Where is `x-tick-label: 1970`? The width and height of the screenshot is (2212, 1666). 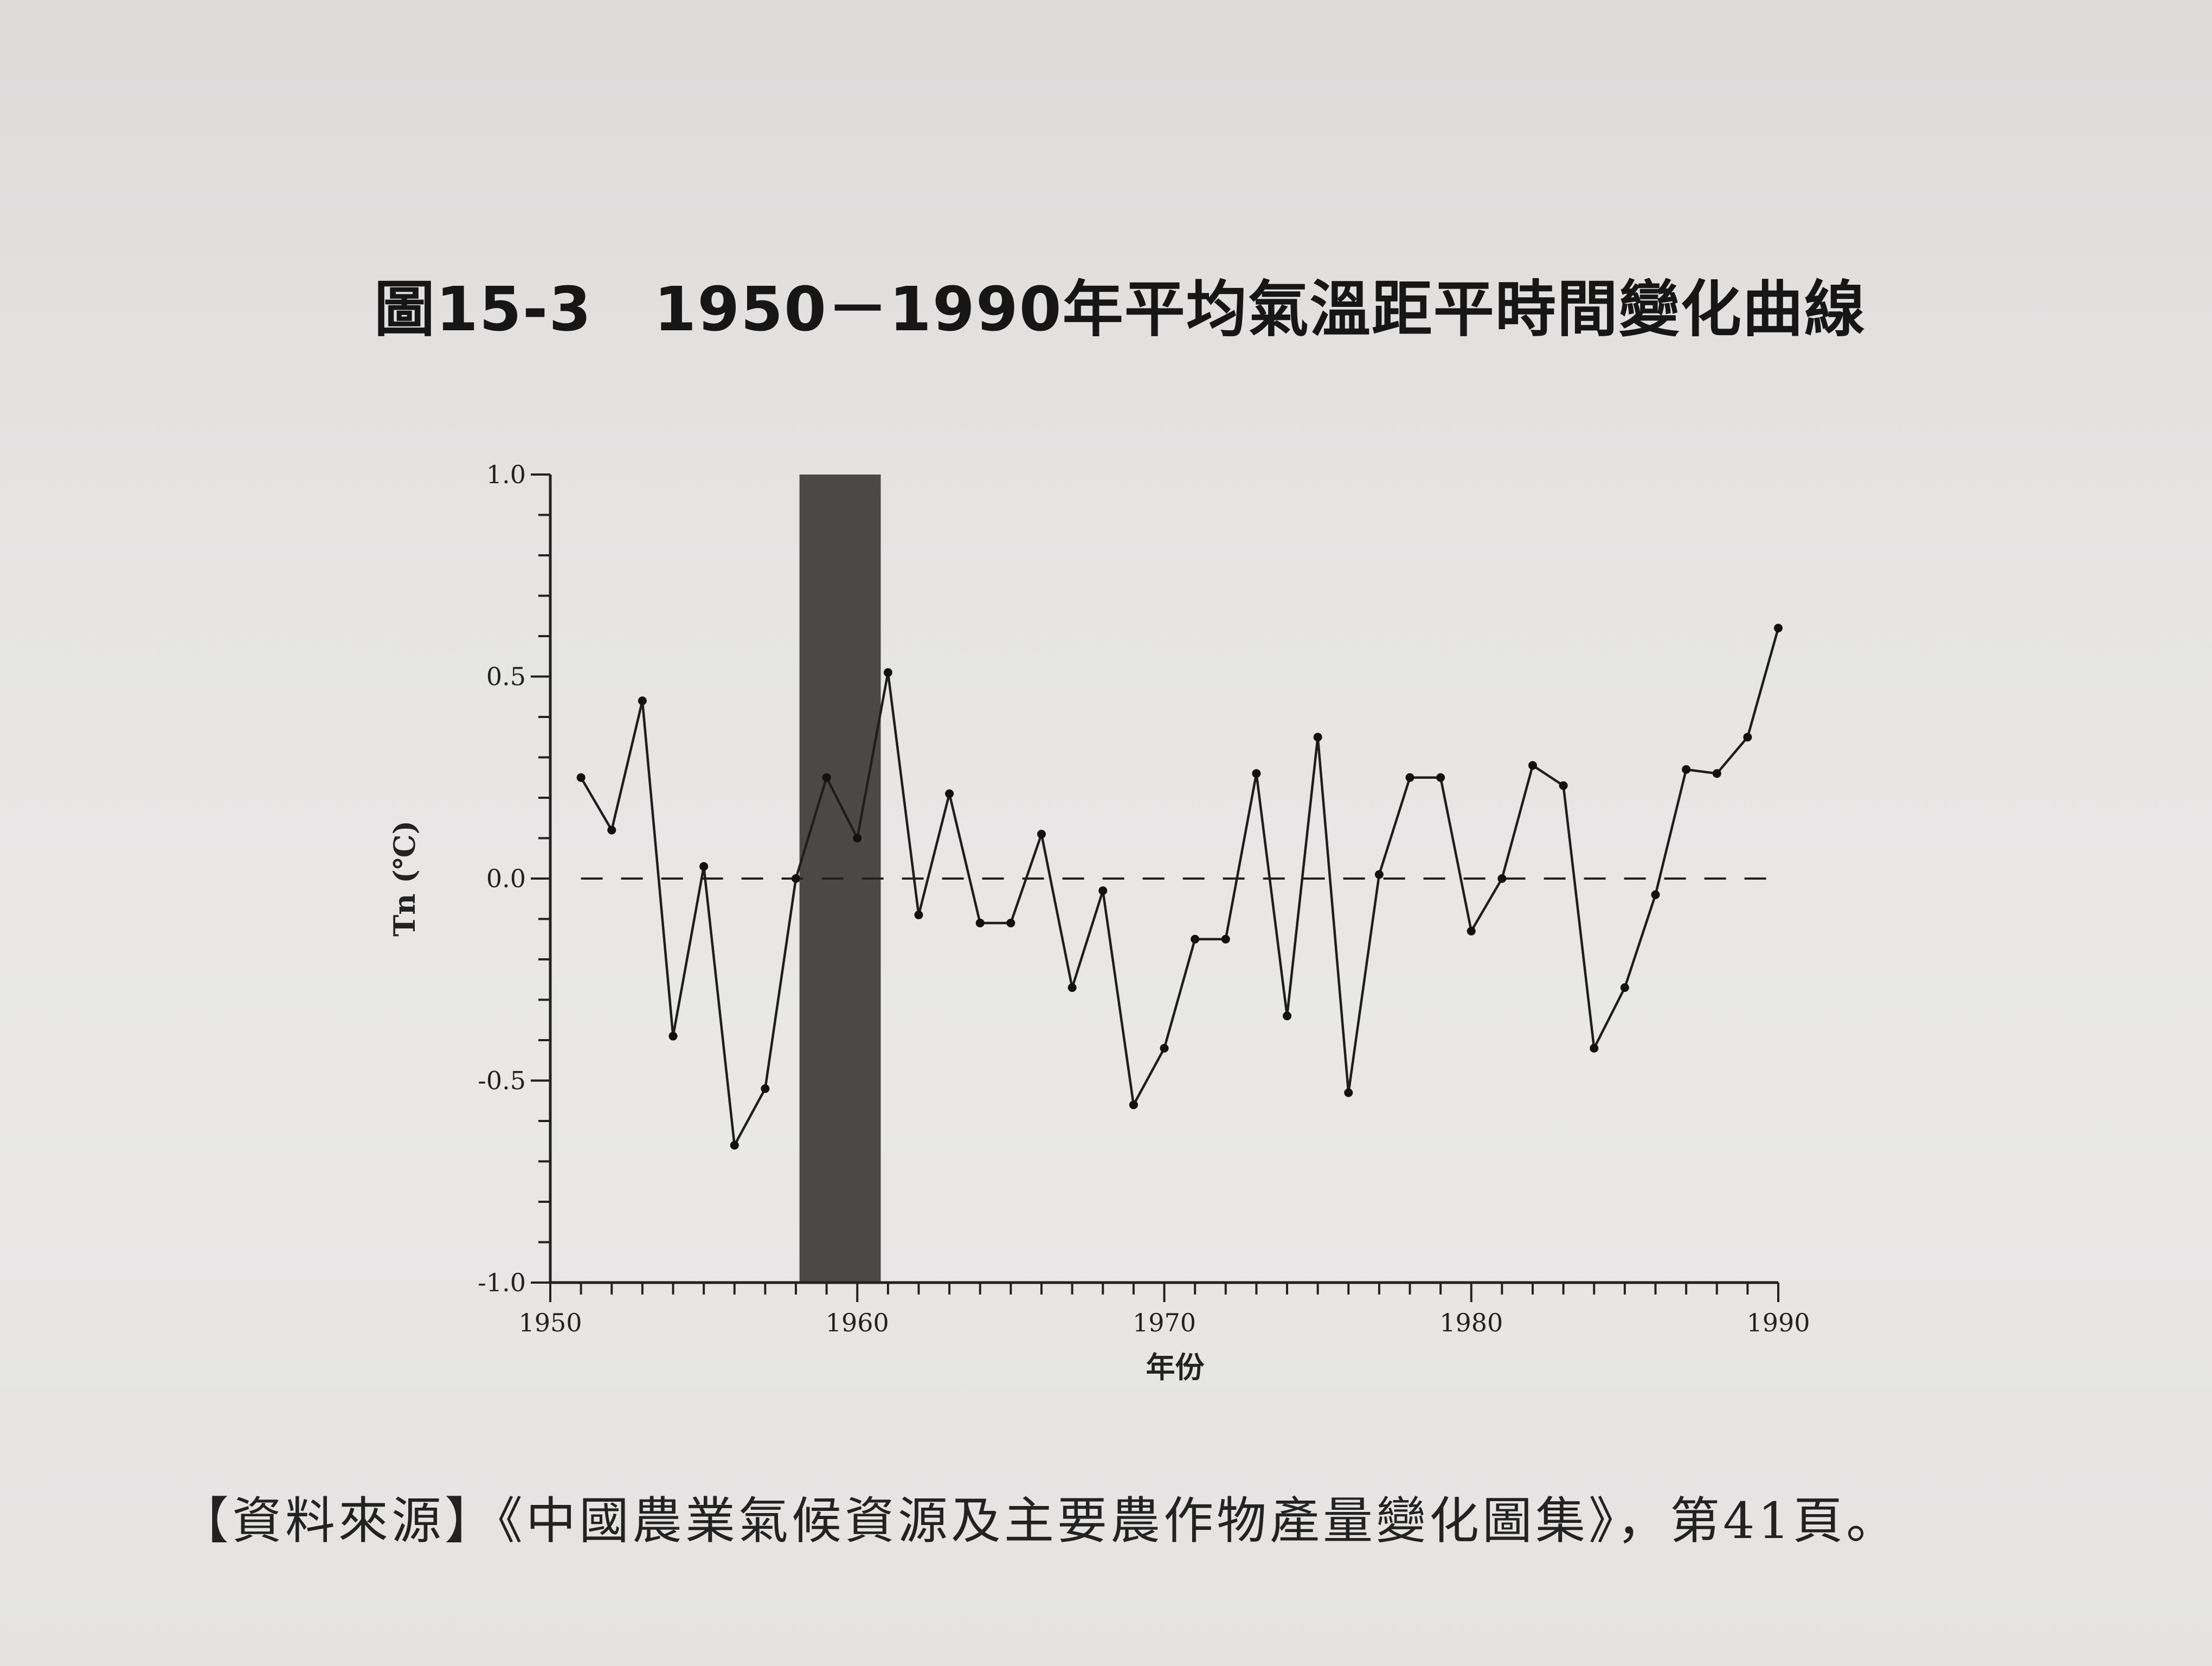 x-tick-label: 1970 is located at coordinates (1164, 1322).